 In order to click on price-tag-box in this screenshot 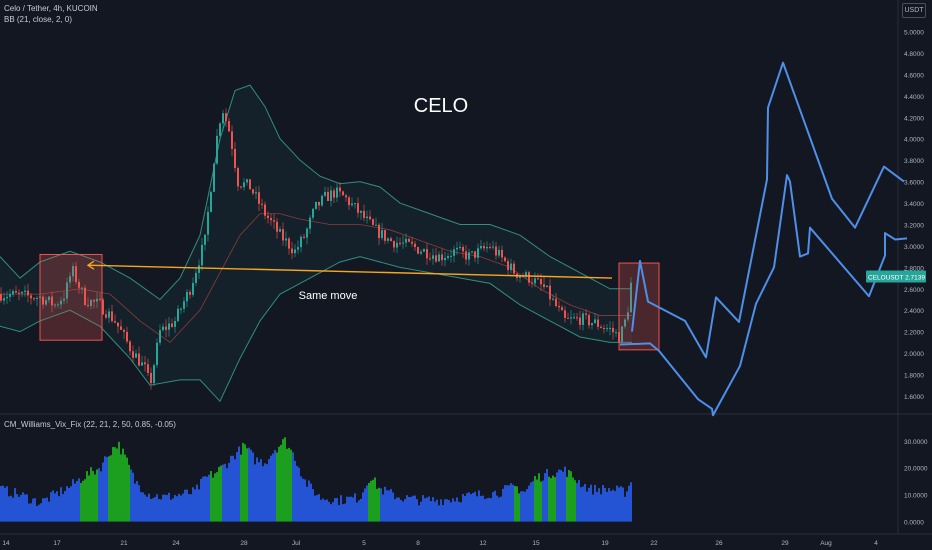, I will do `click(896, 276)`.